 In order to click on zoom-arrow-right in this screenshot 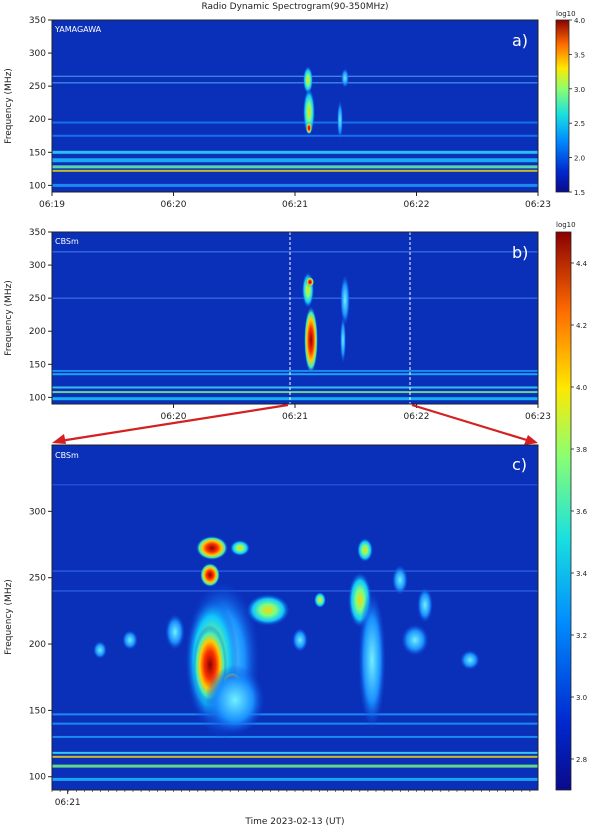, I will do `click(471, 423)`.